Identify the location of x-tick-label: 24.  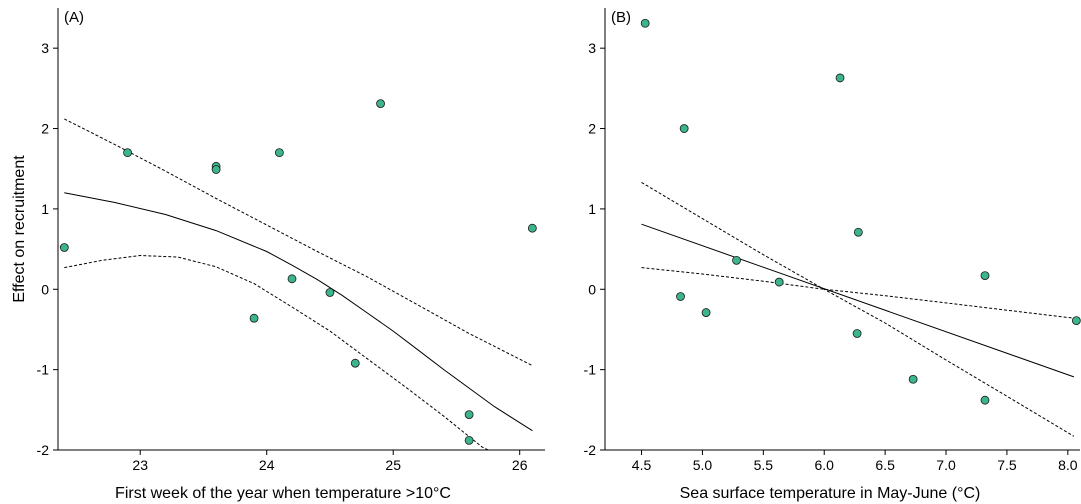
(267, 465).